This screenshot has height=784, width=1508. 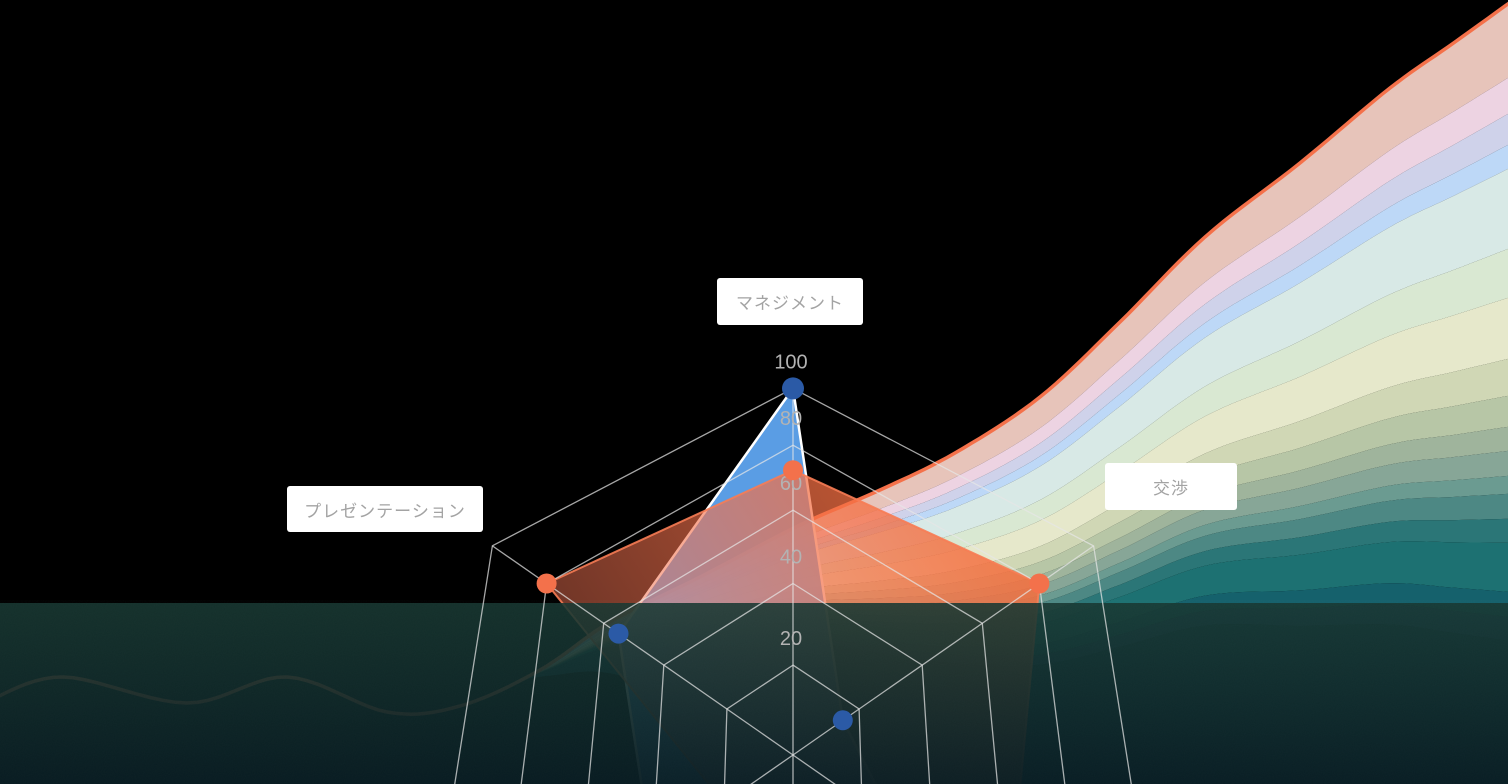 I want to click on radar-axis-name-negotiation: 交渉, so click(x=1171, y=486).